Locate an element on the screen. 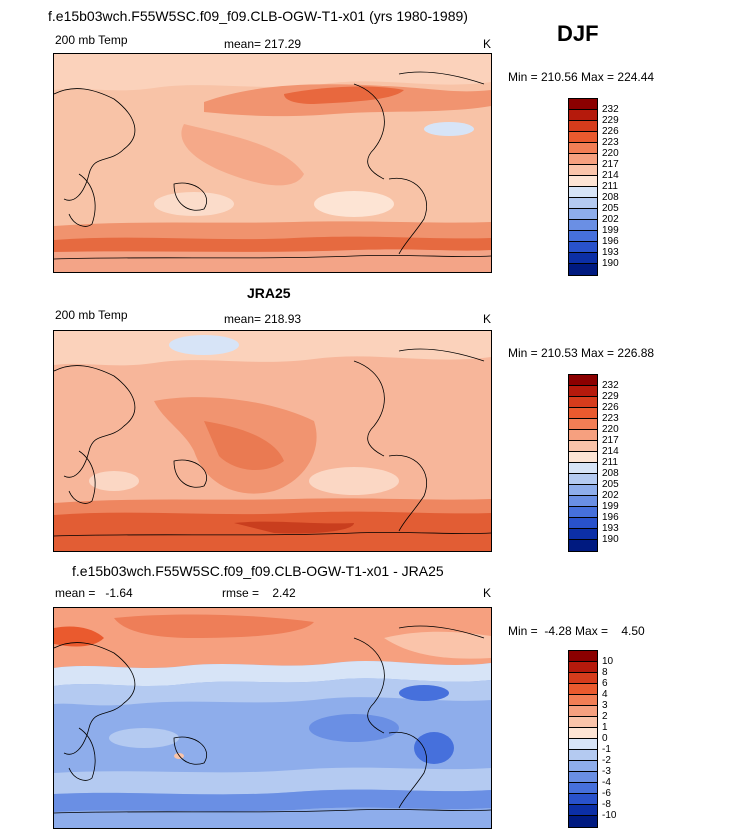 This screenshot has height=833, width=733. panel3-units-label: K is located at coordinates (487, 593).